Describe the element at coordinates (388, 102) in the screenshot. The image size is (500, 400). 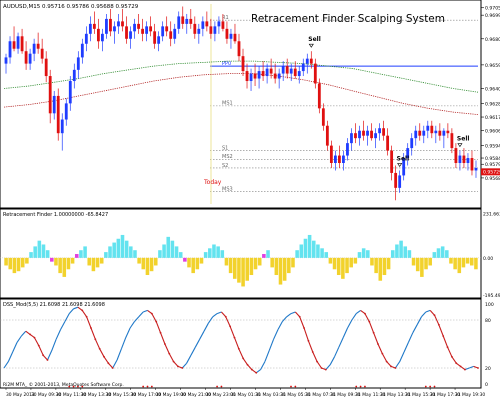
I see `sell-signals: Sell Sell Sell` at that location.